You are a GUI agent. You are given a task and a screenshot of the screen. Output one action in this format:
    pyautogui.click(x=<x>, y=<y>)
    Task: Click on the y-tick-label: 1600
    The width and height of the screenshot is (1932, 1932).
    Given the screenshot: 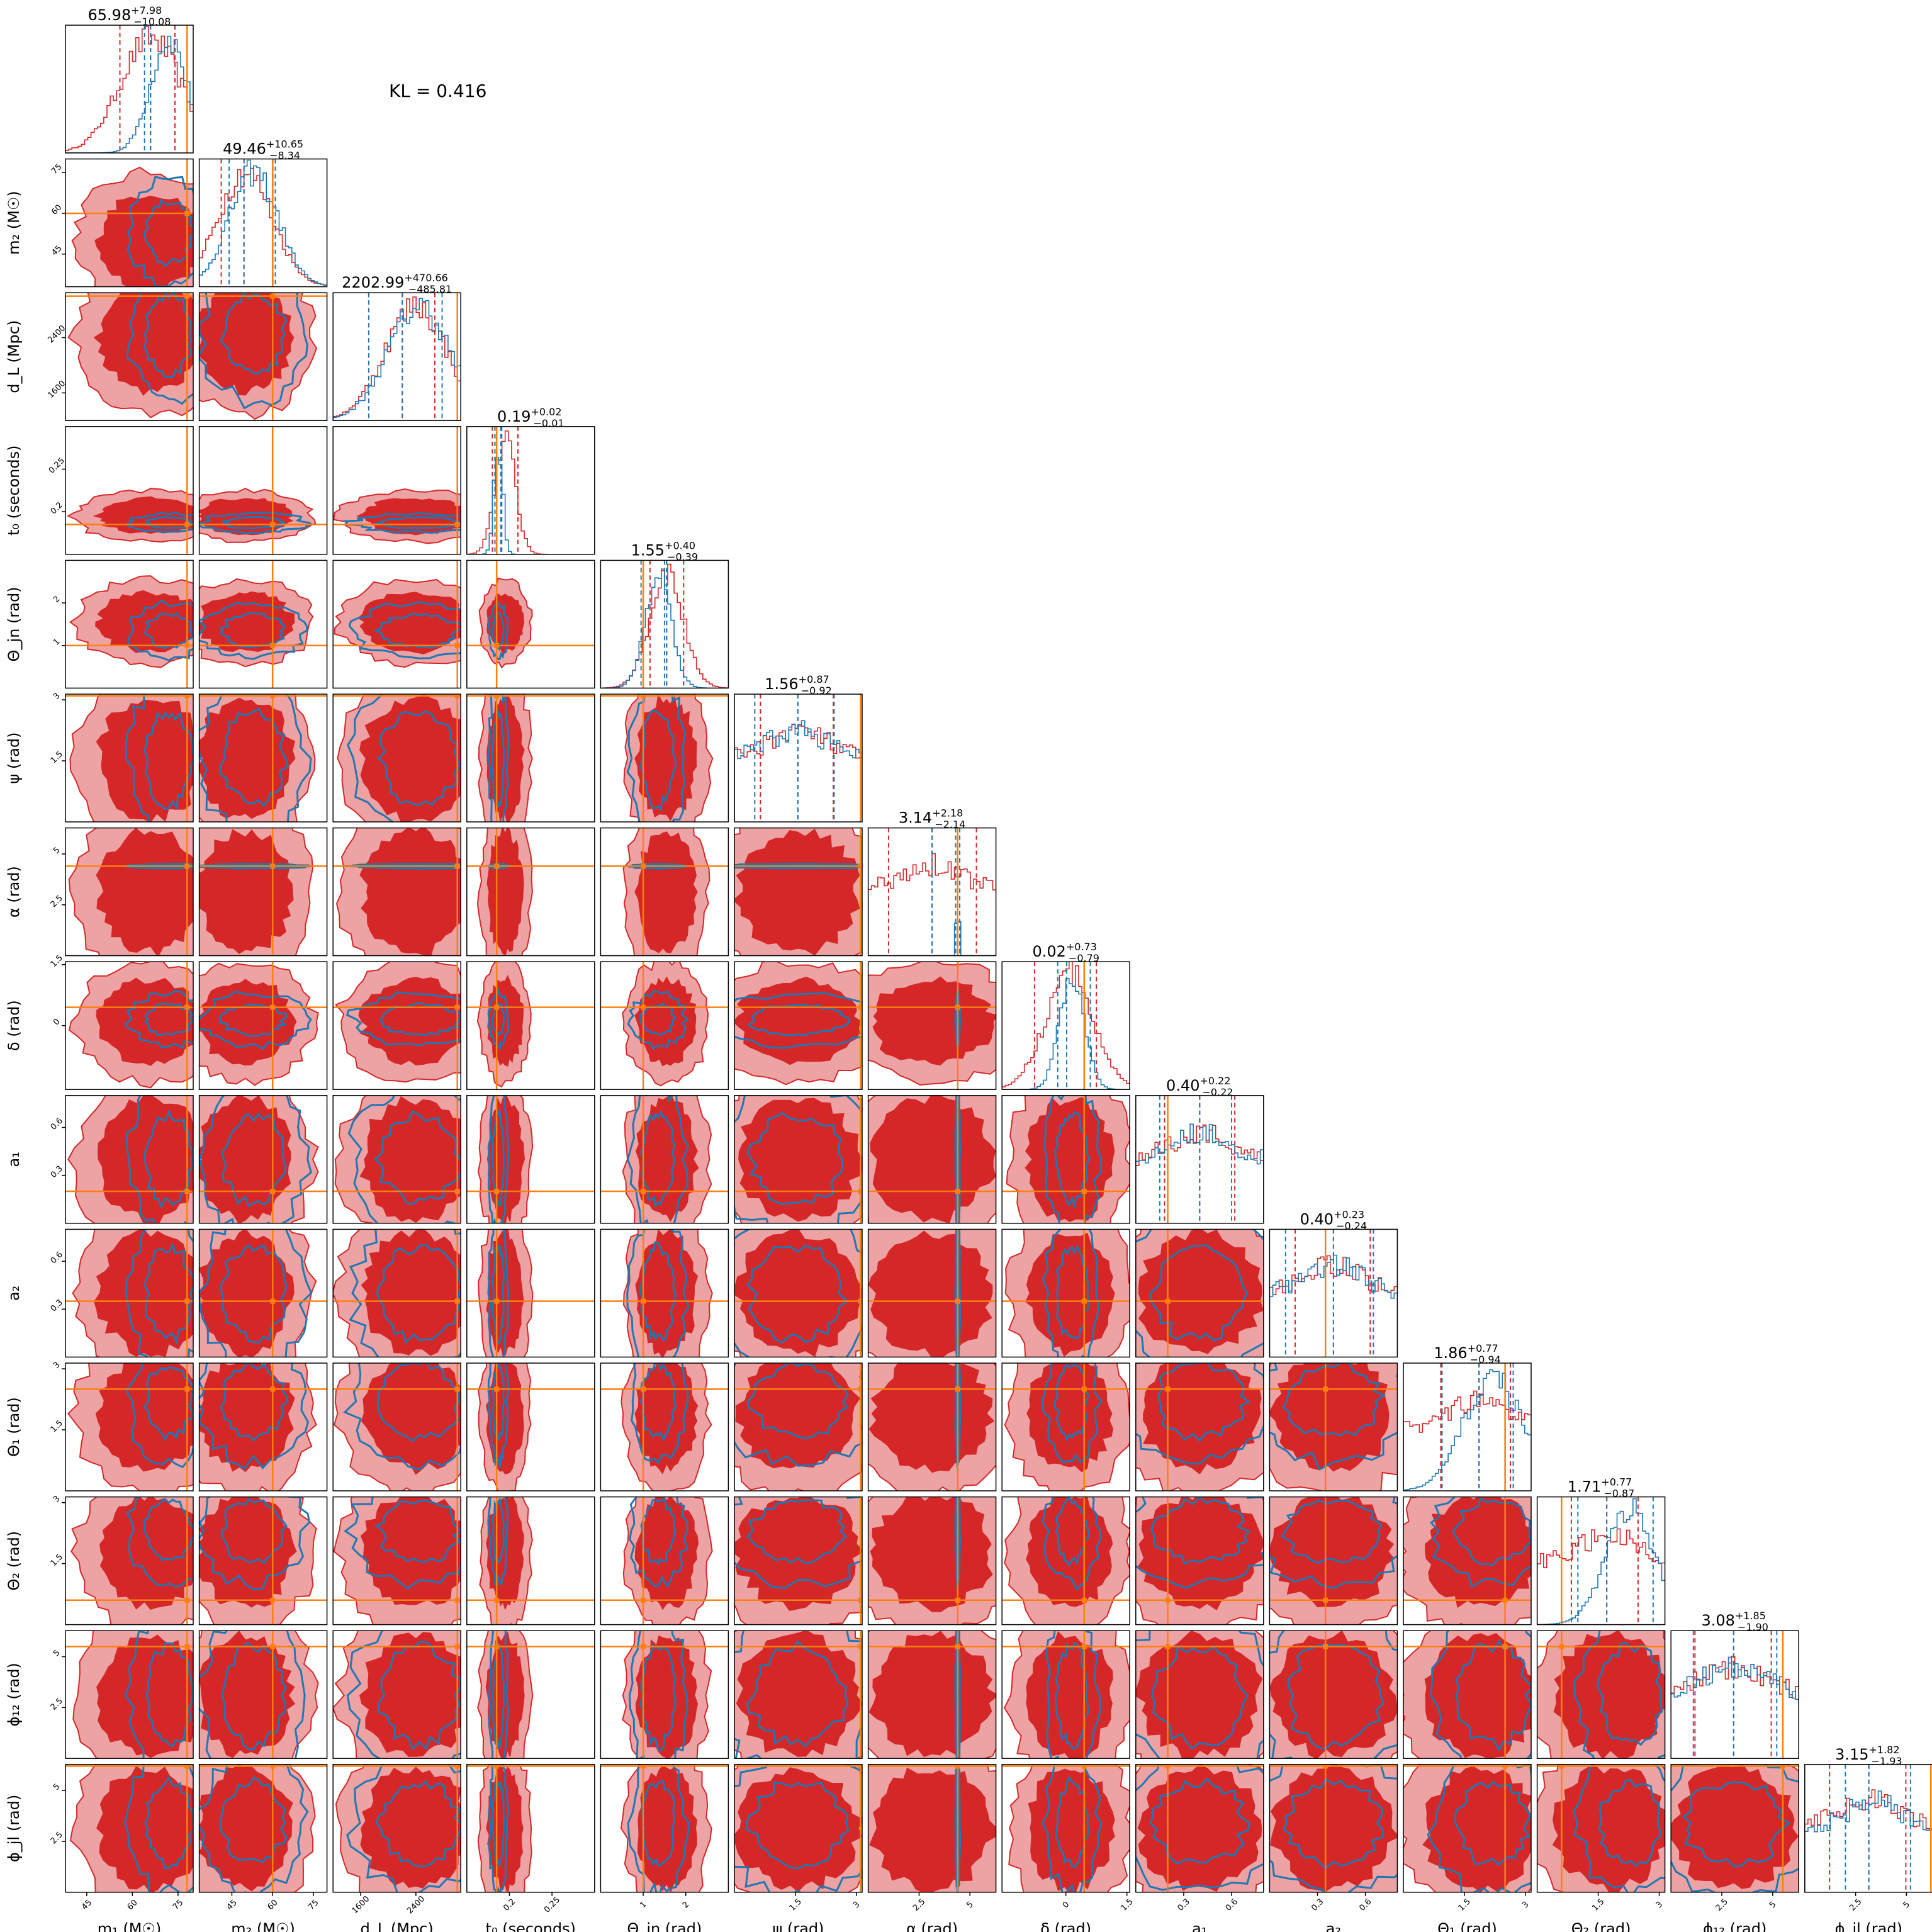 What is the action you would take?
    pyautogui.click(x=56, y=389)
    